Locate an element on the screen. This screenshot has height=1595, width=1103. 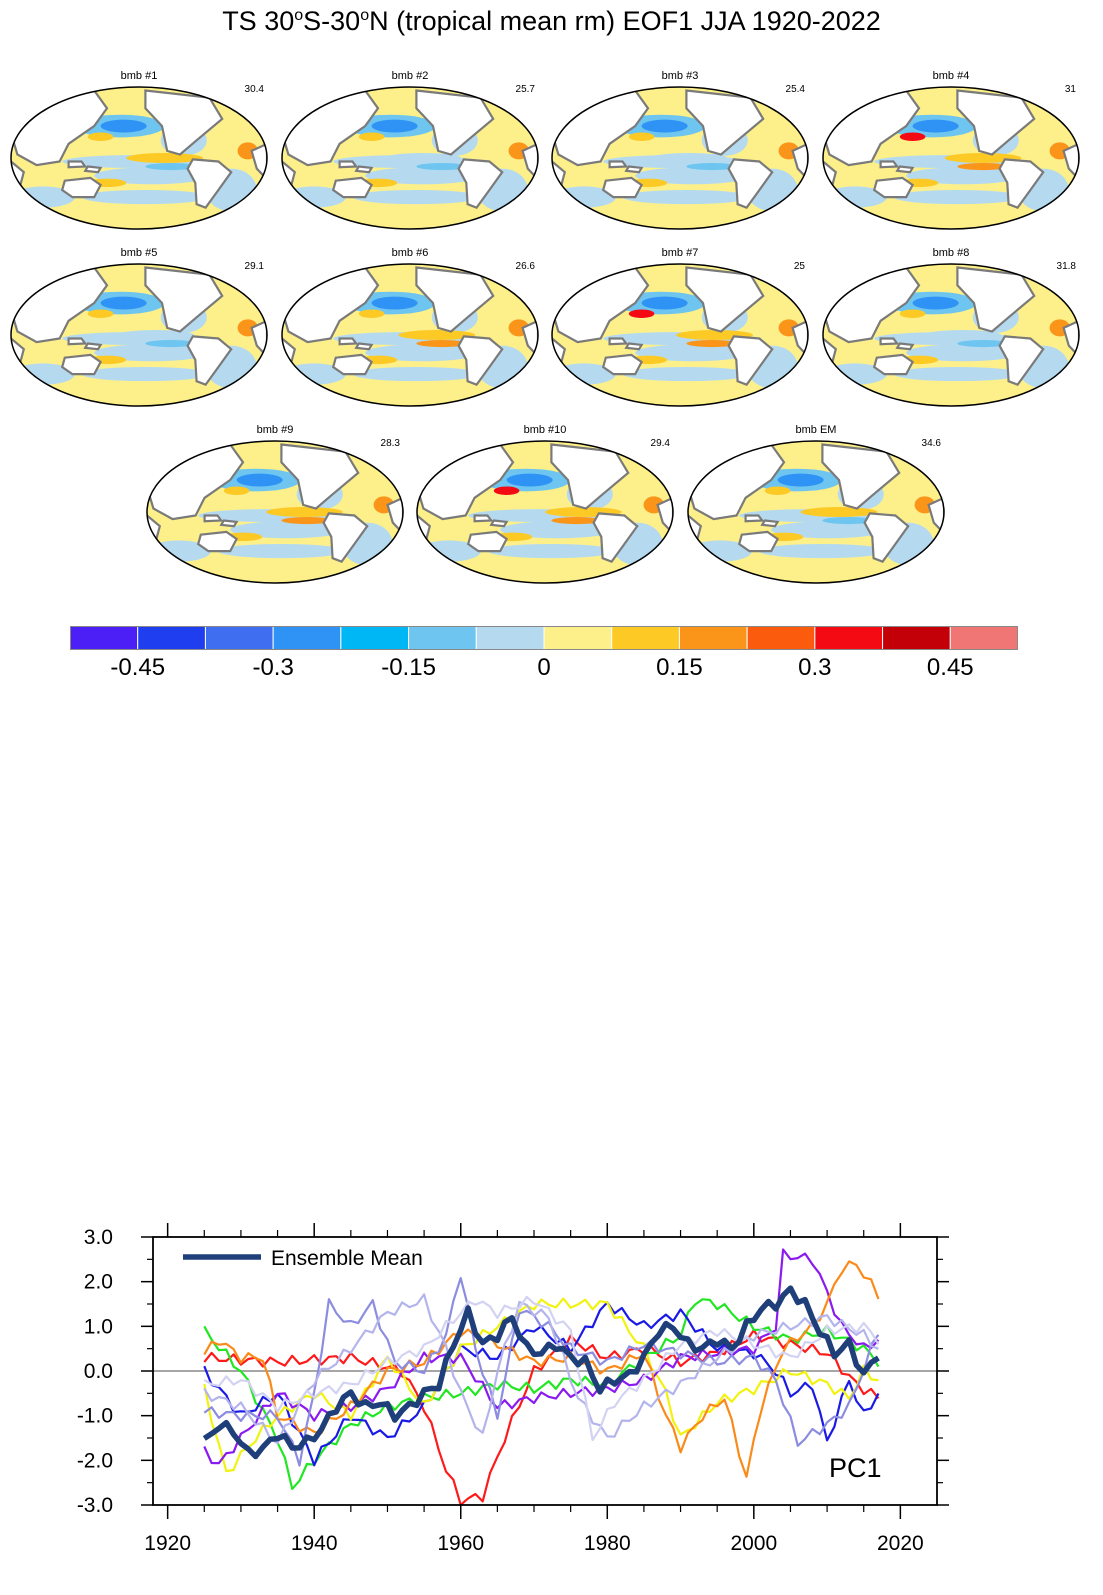
panel-title: bmb #10 is located at coordinates (545, 430).